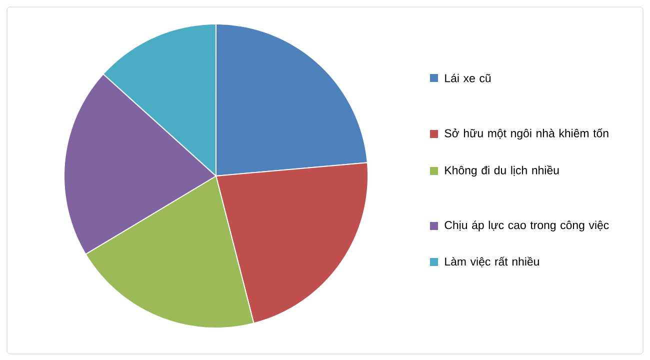 This screenshot has height=360, width=650. What do you see at coordinates (492, 262) in the screenshot?
I see `legend-label: Làm việc rất nhiều` at bounding box center [492, 262].